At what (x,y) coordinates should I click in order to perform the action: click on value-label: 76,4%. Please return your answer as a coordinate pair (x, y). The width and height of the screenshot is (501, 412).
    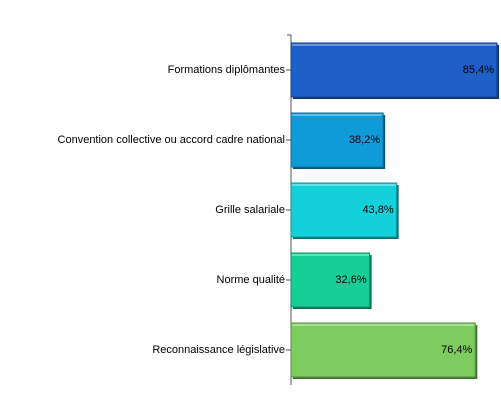
    Looking at the image, I should click on (456, 350).